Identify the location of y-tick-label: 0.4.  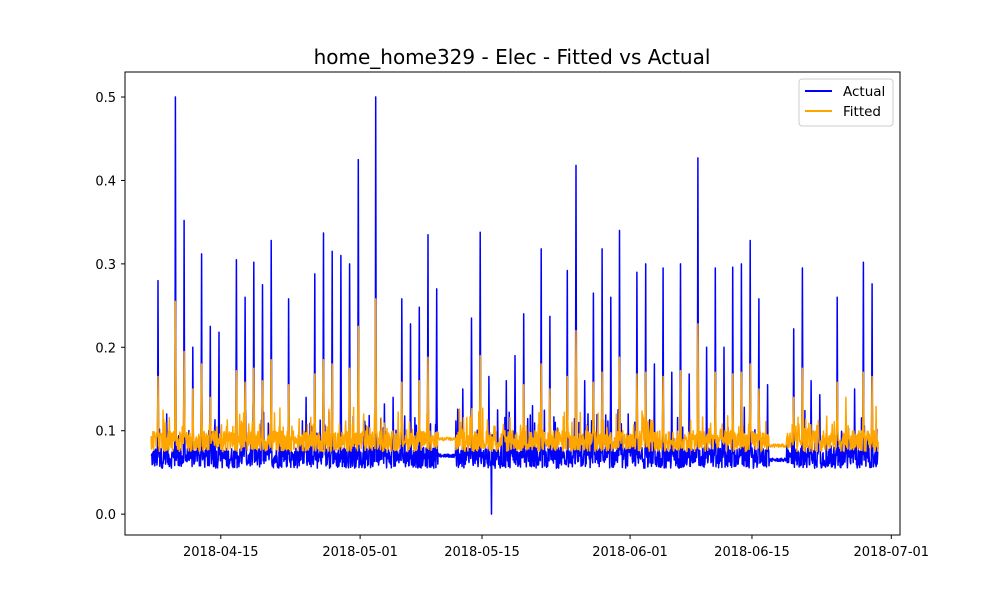
(105, 181).